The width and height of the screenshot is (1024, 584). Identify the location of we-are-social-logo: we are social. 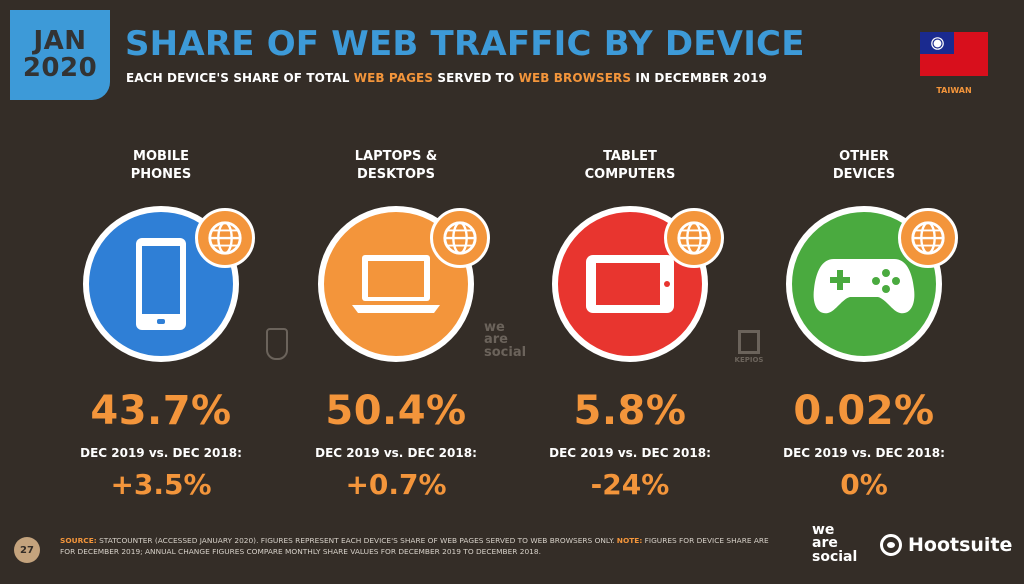
(835, 543).